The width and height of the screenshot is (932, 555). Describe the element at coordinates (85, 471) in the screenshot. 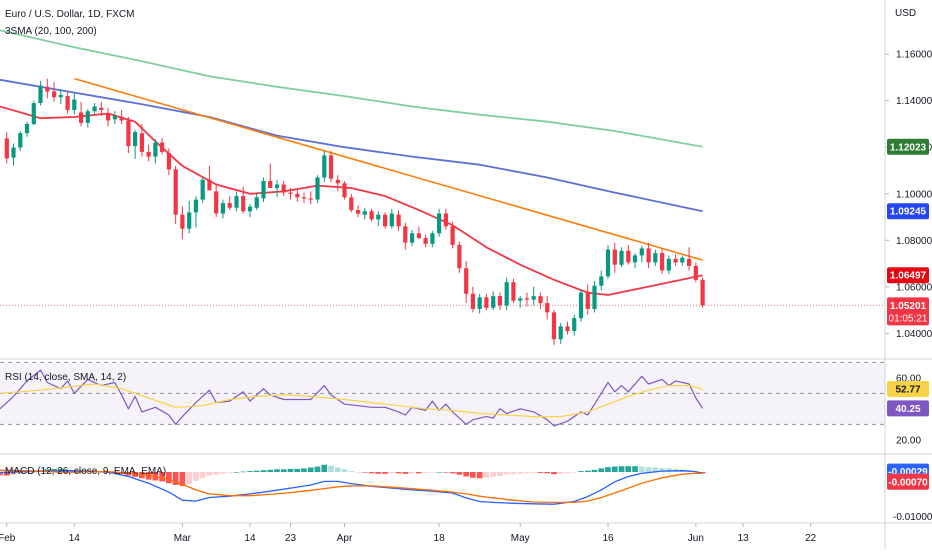

I see `macd-legend: MACD (12, 26, close, 9, EMA, EMA)` at that location.